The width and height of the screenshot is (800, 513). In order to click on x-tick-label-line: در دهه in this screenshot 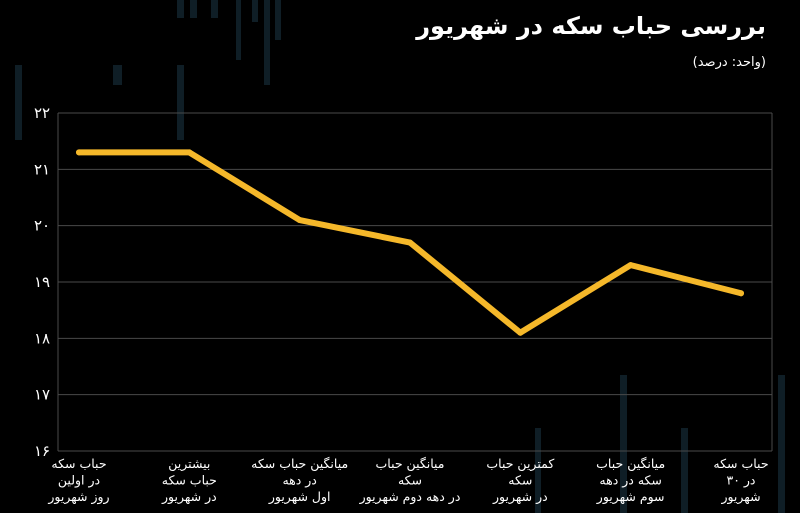, I will do `click(299, 481)`.